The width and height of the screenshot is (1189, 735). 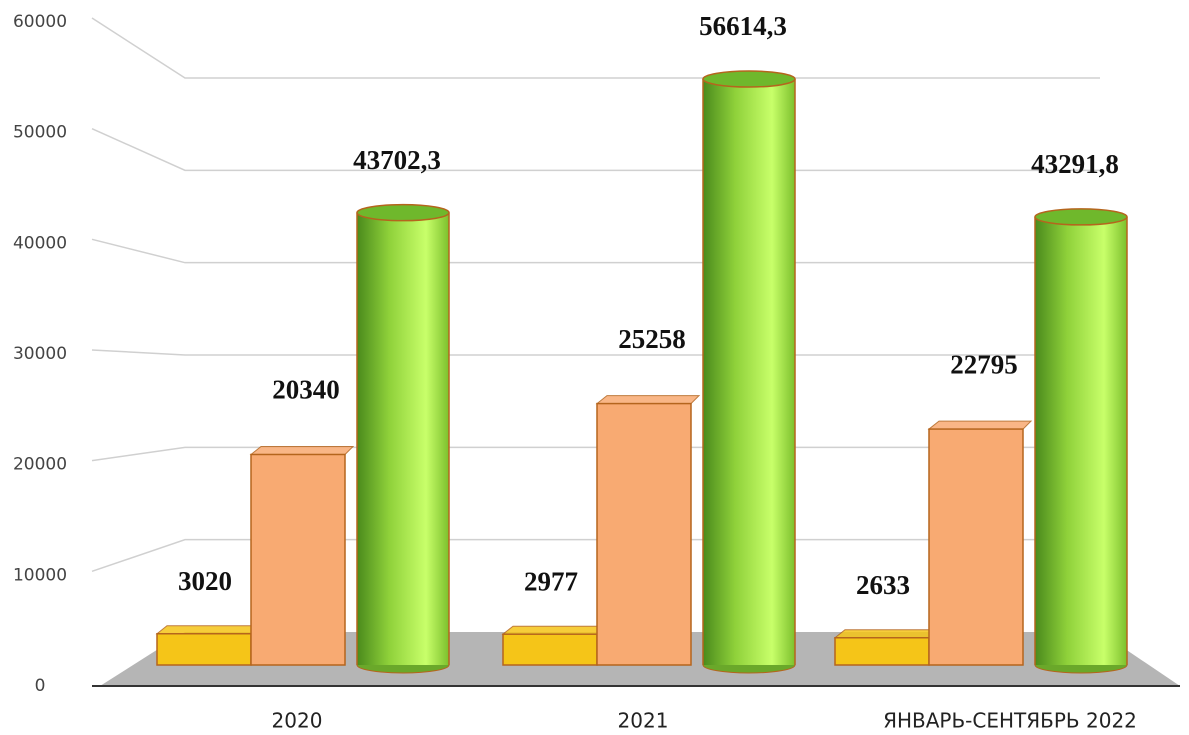 What do you see at coordinates (306, 390) in the screenshot?
I see `value-label: 20340` at bounding box center [306, 390].